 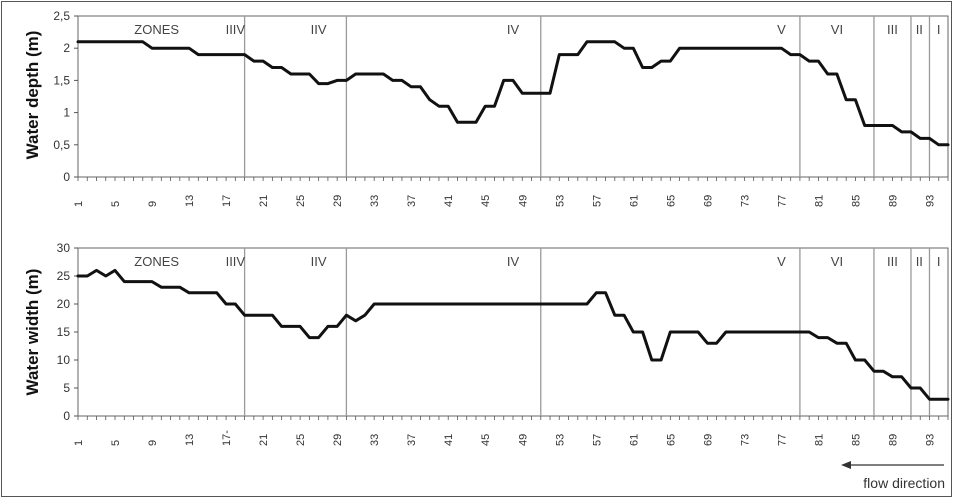 What do you see at coordinates (153, 204) in the screenshot?
I see `depth-x-tick-label: 9` at bounding box center [153, 204].